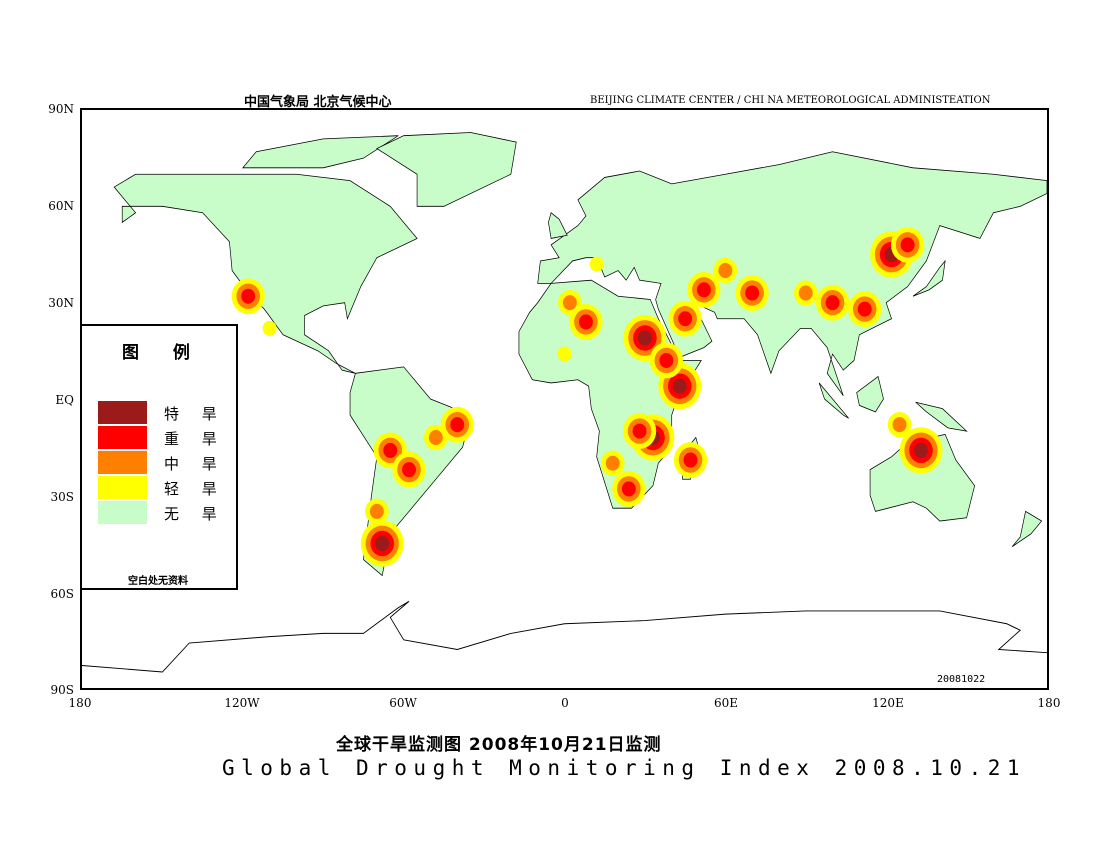 The image size is (1100, 850). I want to click on uk, so click(558, 225).